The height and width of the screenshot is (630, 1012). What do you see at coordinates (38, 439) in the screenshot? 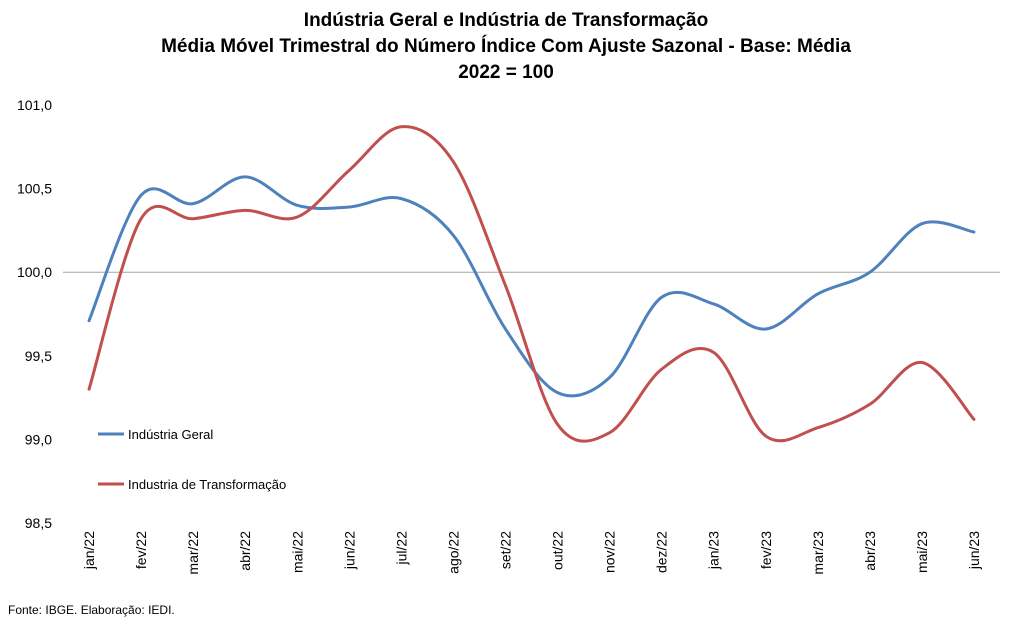
I see `y-tick-label: 99,0` at bounding box center [38, 439].